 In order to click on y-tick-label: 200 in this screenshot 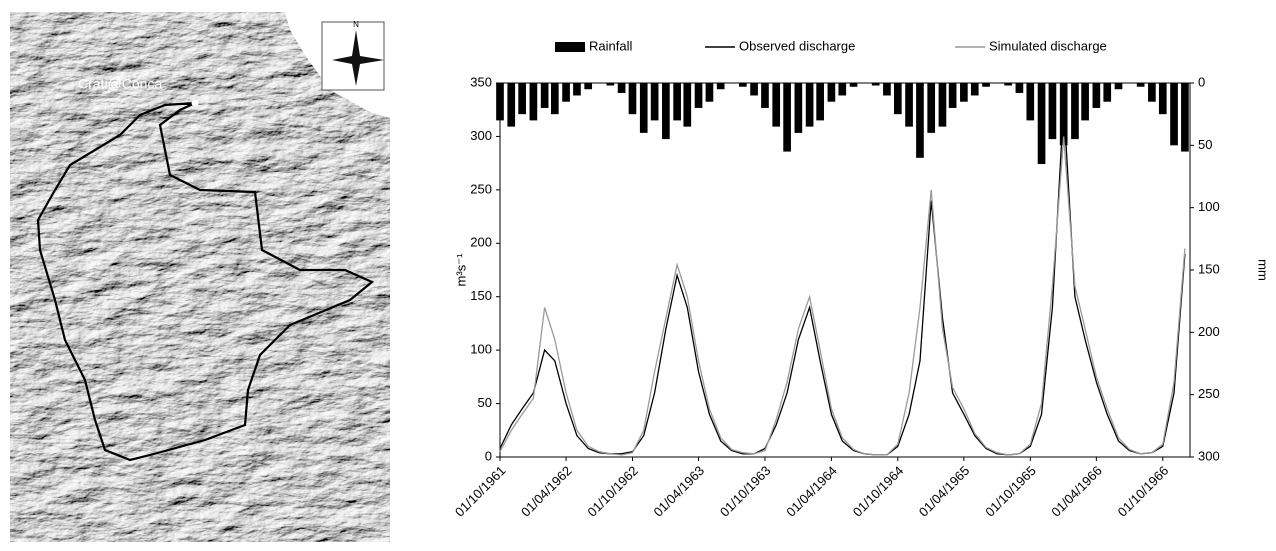, I will do `click(481, 242)`.